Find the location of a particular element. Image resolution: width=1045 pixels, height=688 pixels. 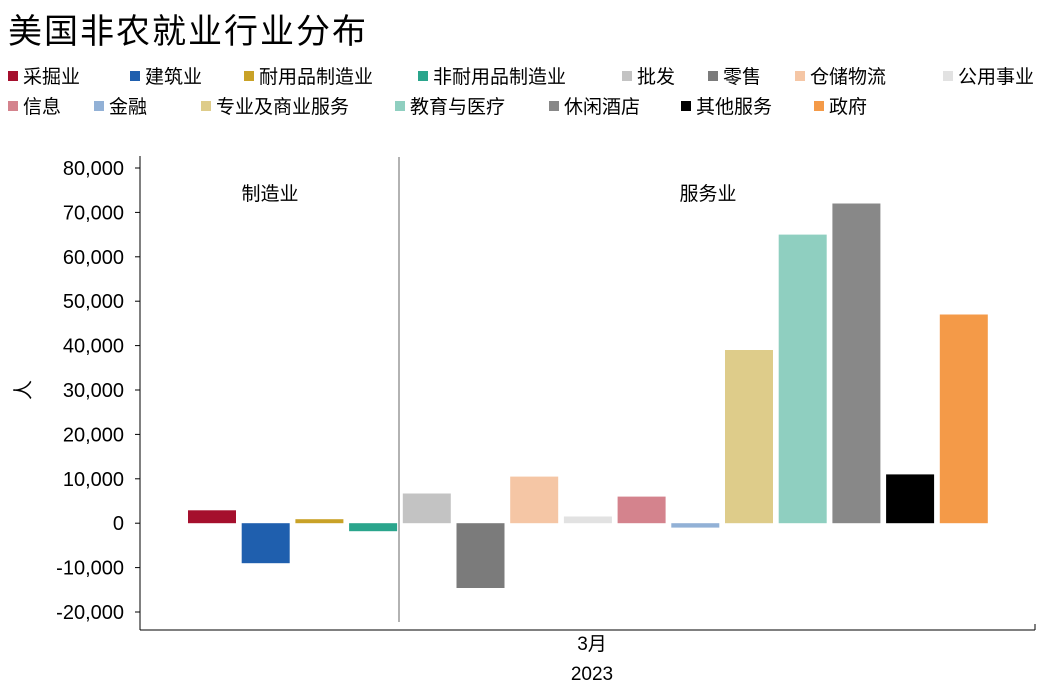

legend-item: 休闲酒店 is located at coordinates (594, 105).